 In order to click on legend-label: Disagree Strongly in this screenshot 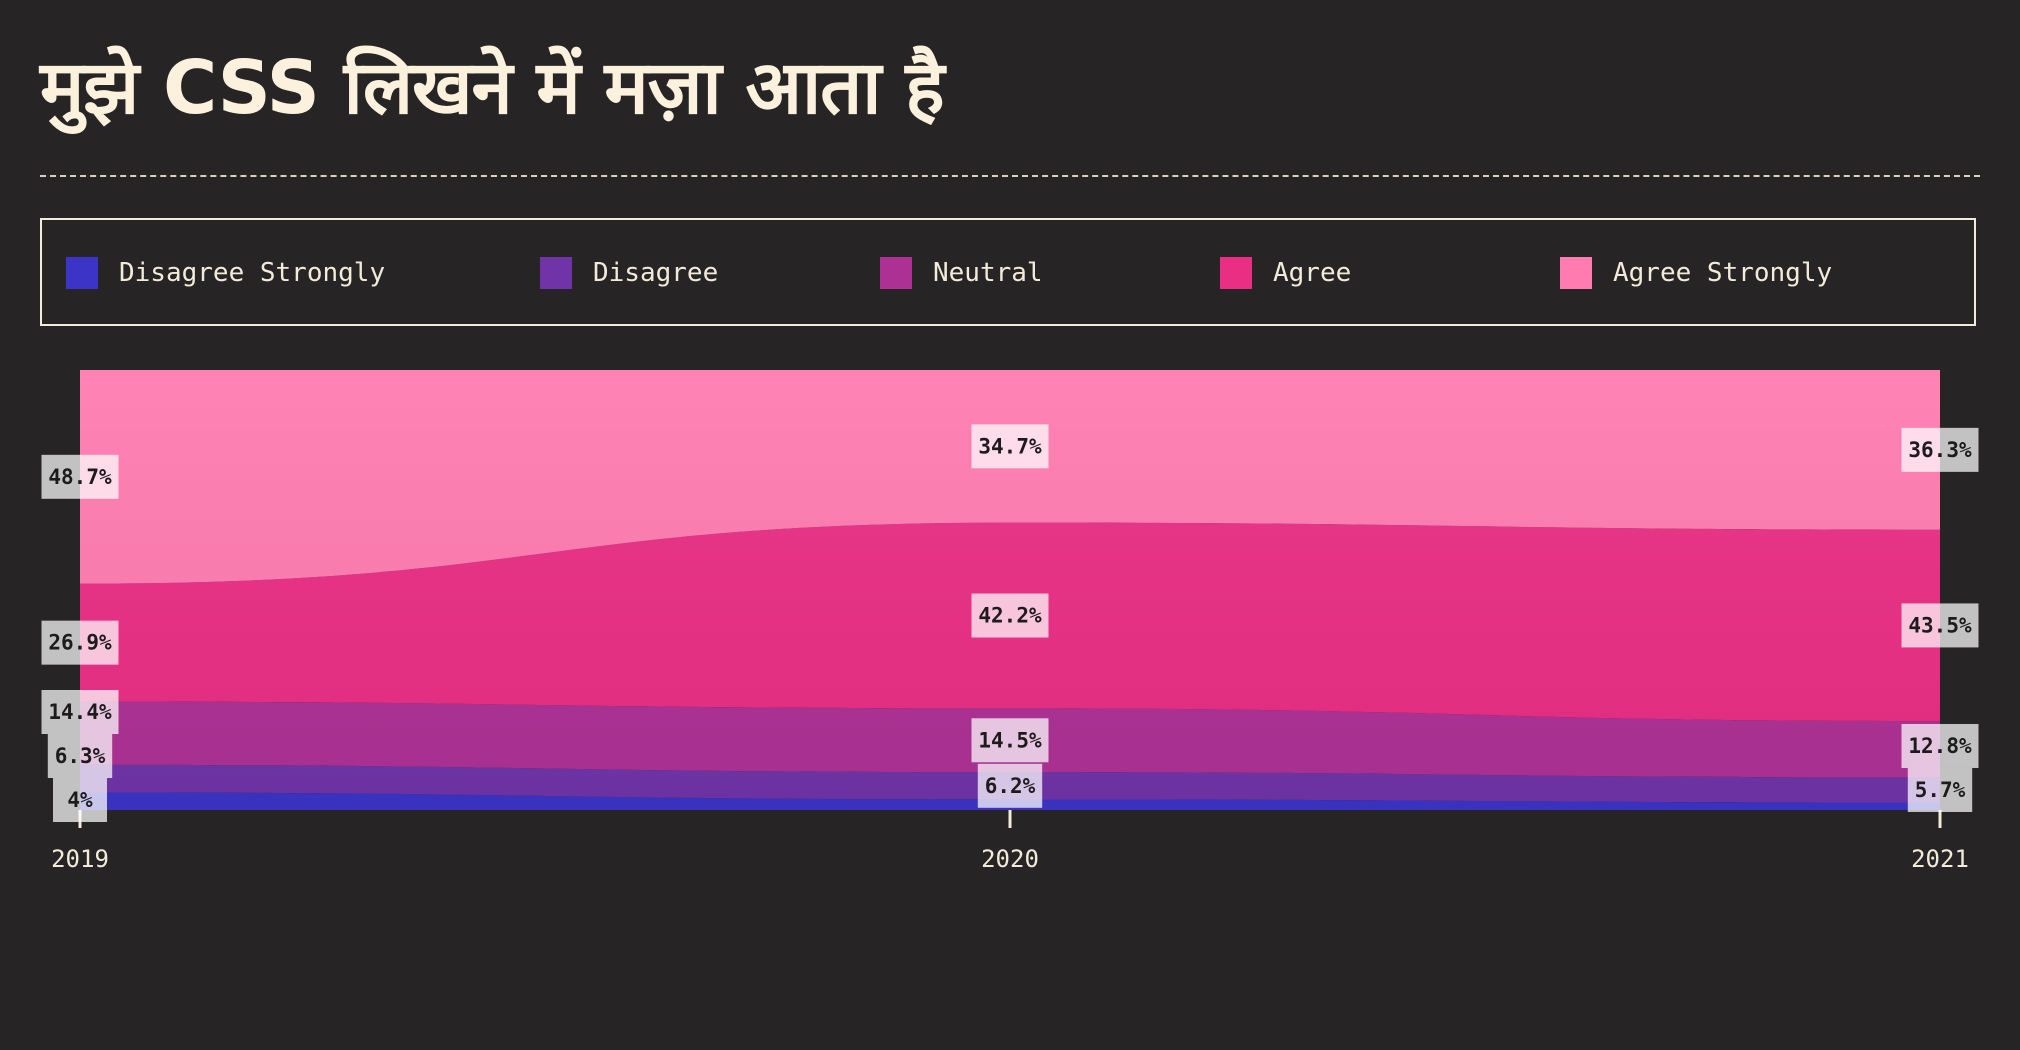, I will do `click(252, 273)`.